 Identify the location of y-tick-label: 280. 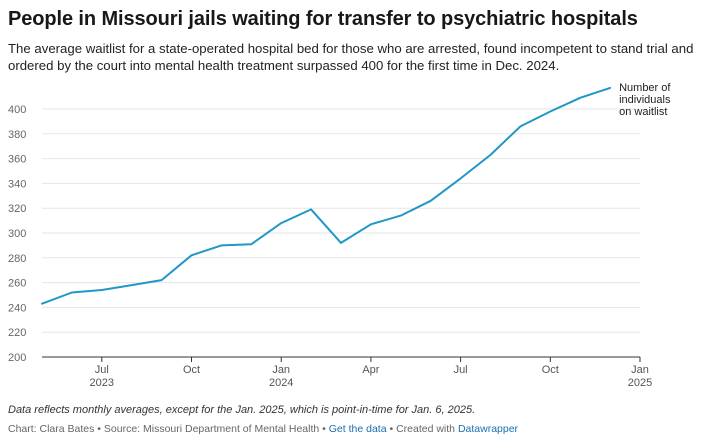
(17, 259).